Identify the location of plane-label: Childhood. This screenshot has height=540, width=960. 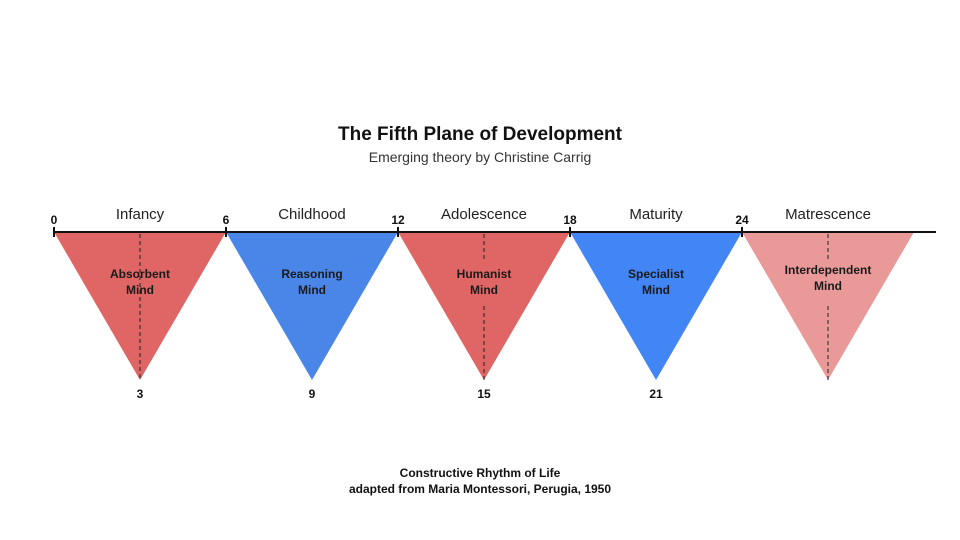
(312, 214).